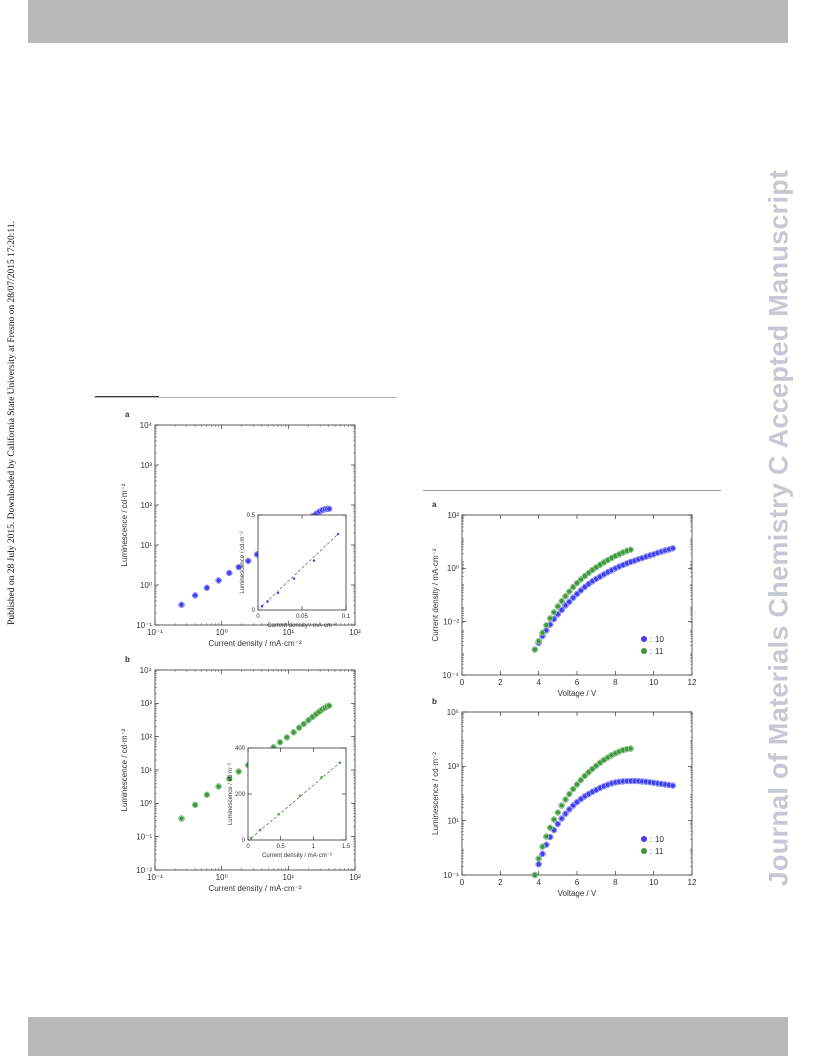 The image size is (816, 1056). What do you see at coordinates (453, 568) in the screenshot?
I see `y-tick-label: 10⁰` at bounding box center [453, 568].